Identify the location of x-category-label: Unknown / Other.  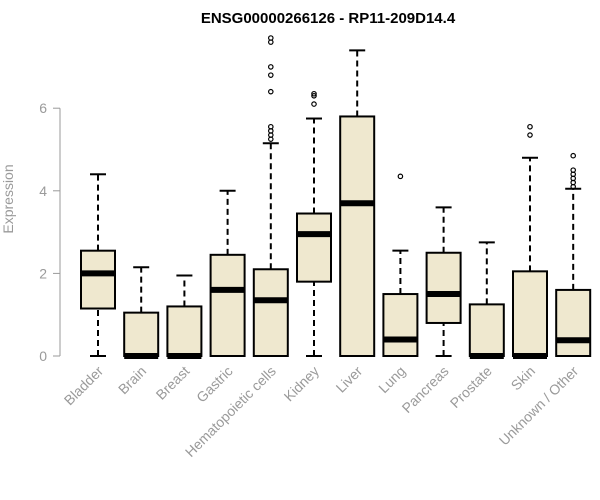
(539, 406).